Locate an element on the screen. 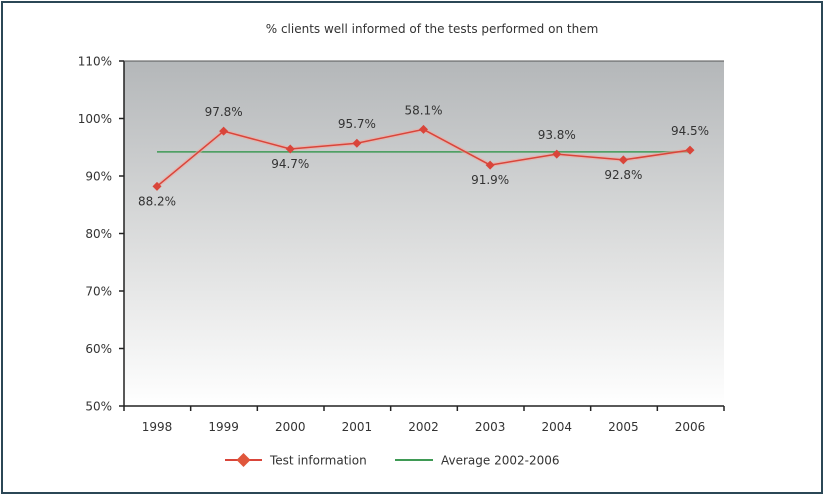 The width and height of the screenshot is (824, 495). y-tick-label: 110% is located at coordinates (95, 62).